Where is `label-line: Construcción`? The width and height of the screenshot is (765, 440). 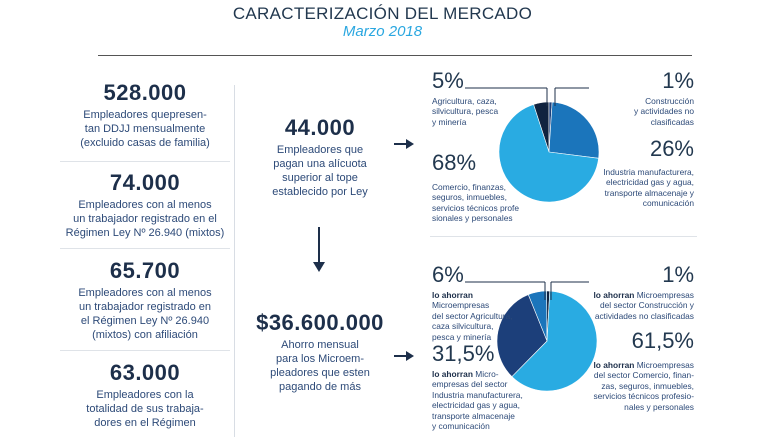
label-line: Construcción is located at coordinates (669, 101).